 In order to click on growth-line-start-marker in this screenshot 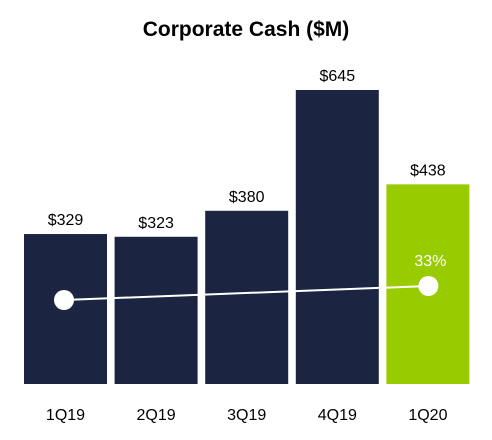, I will do `click(64, 300)`.